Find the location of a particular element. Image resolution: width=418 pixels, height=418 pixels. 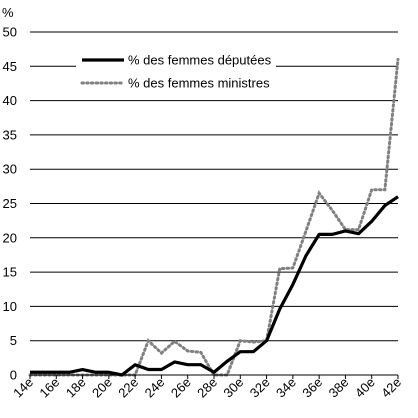

y-tick-label: 35 is located at coordinates (10, 134).